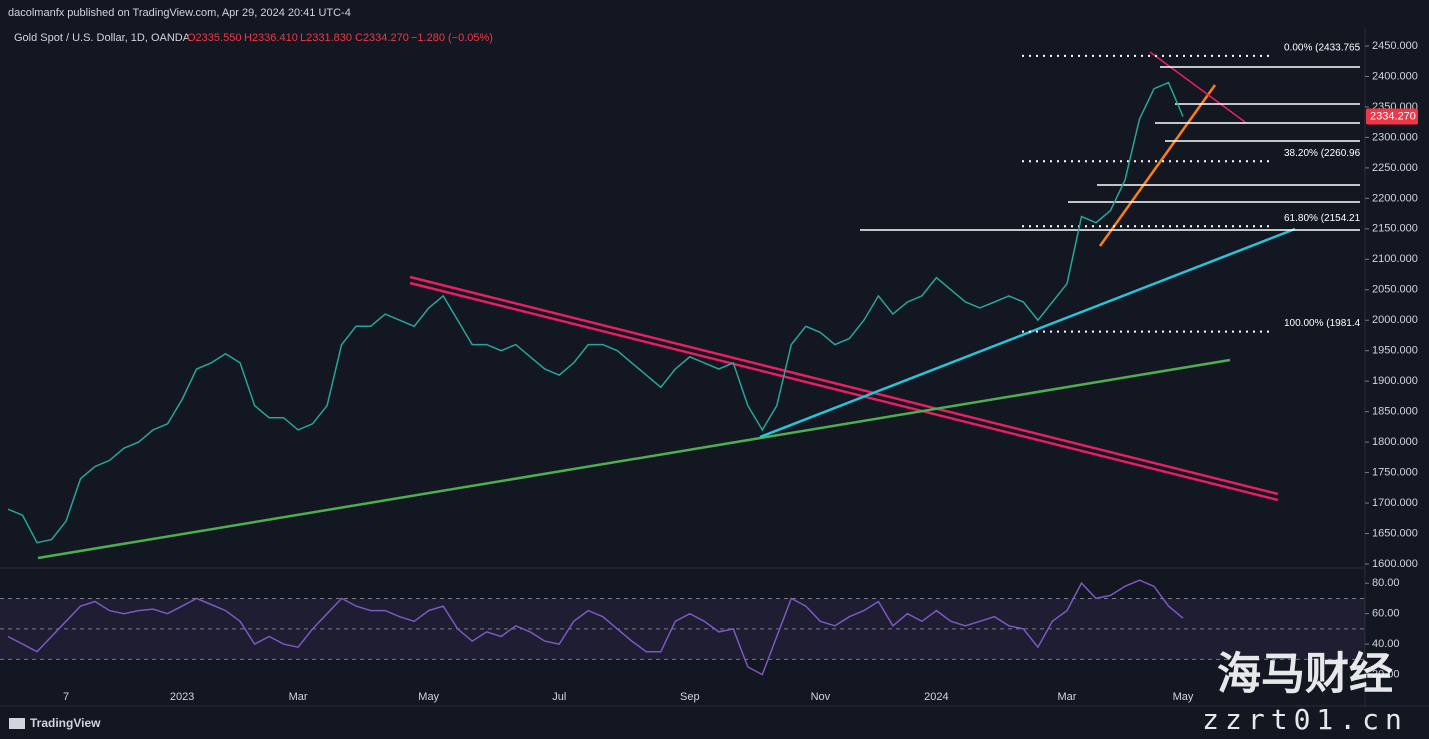 The height and width of the screenshot is (739, 1429). Describe the element at coordinates (1395, 320) in the screenshot. I see `y-tick-label: 2000.000` at that location.